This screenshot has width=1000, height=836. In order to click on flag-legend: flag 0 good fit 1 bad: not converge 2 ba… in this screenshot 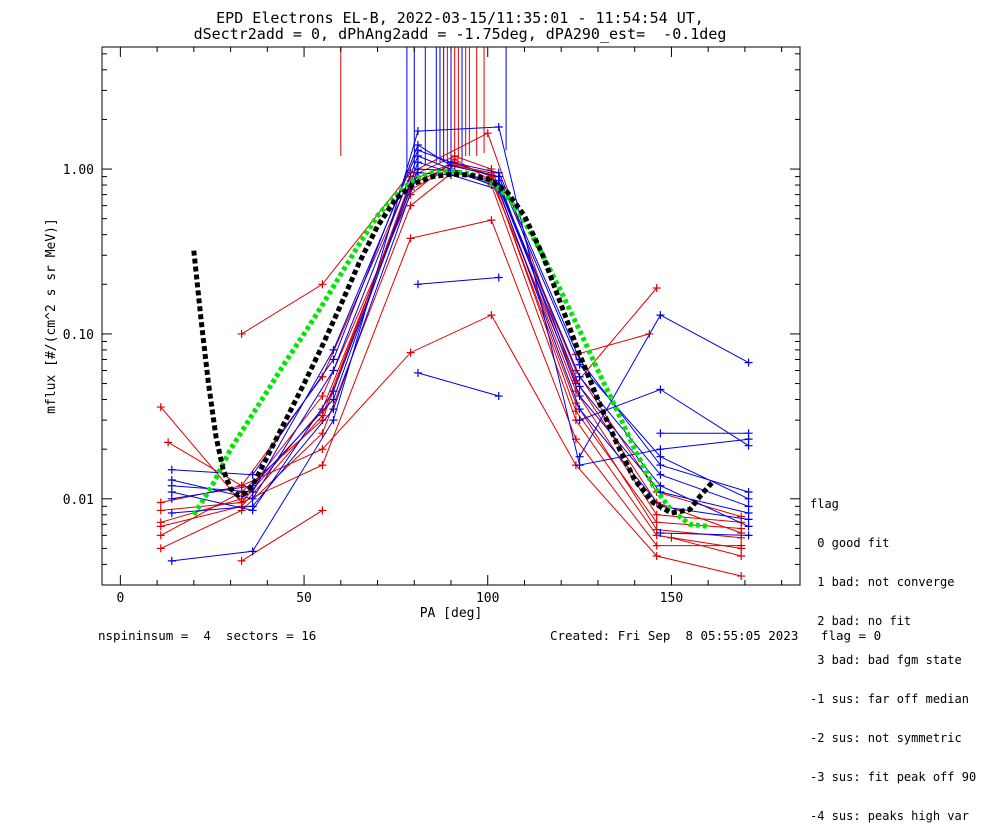, I will do `click(893, 654)`.